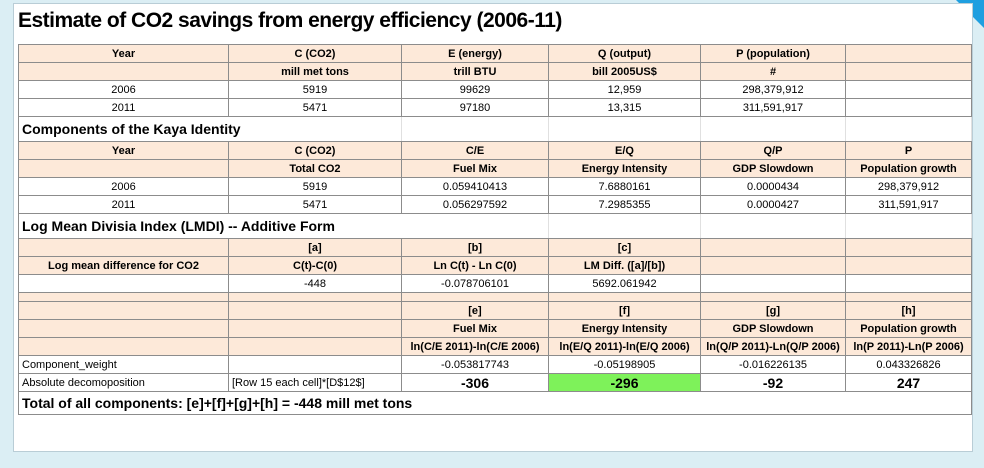  What do you see at coordinates (315, 247) in the screenshot?
I see `table-cell: [a]` at bounding box center [315, 247].